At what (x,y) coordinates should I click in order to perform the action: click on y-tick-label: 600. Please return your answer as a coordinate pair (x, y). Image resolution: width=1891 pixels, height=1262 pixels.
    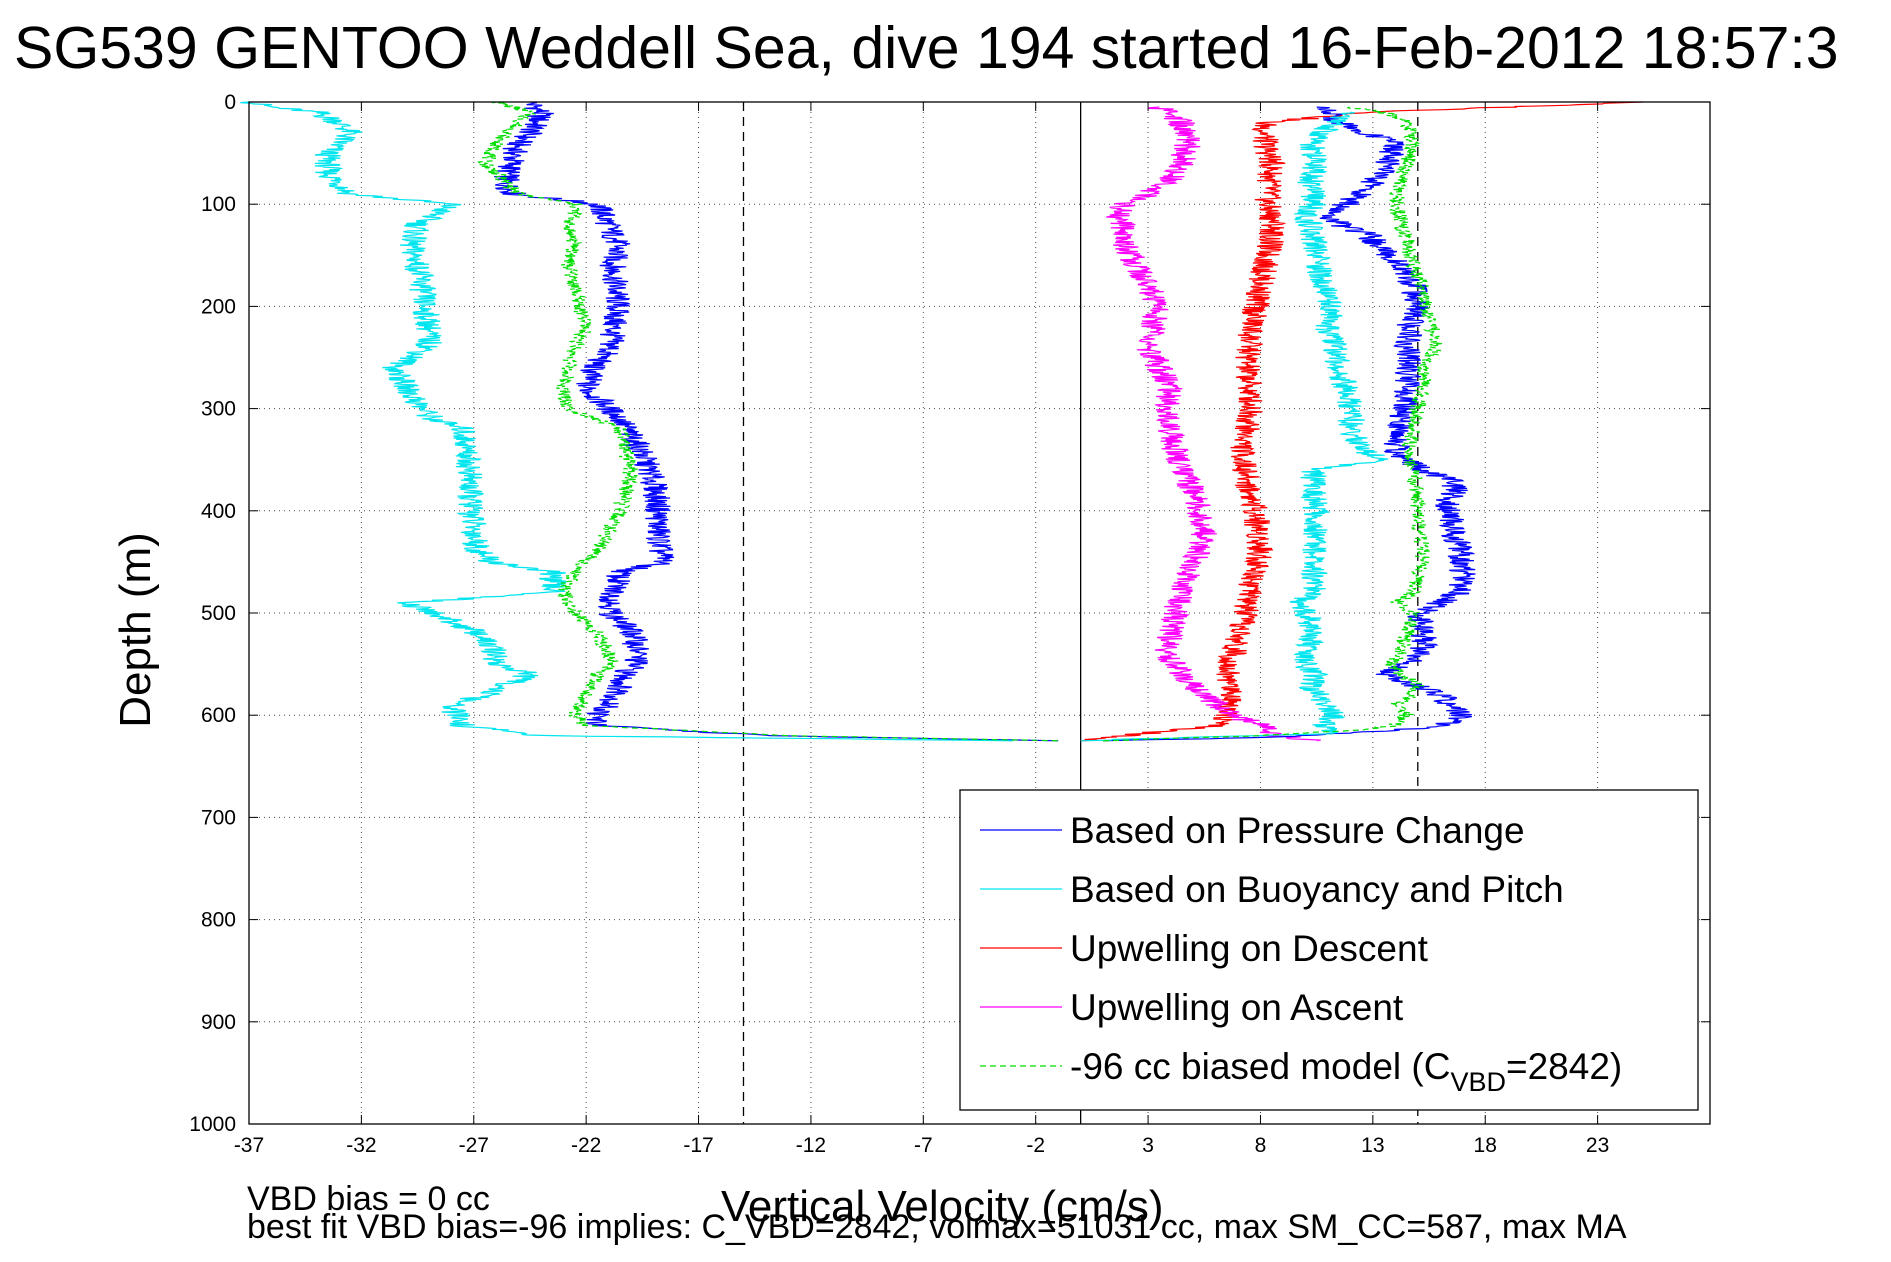
    Looking at the image, I should click on (218, 715).